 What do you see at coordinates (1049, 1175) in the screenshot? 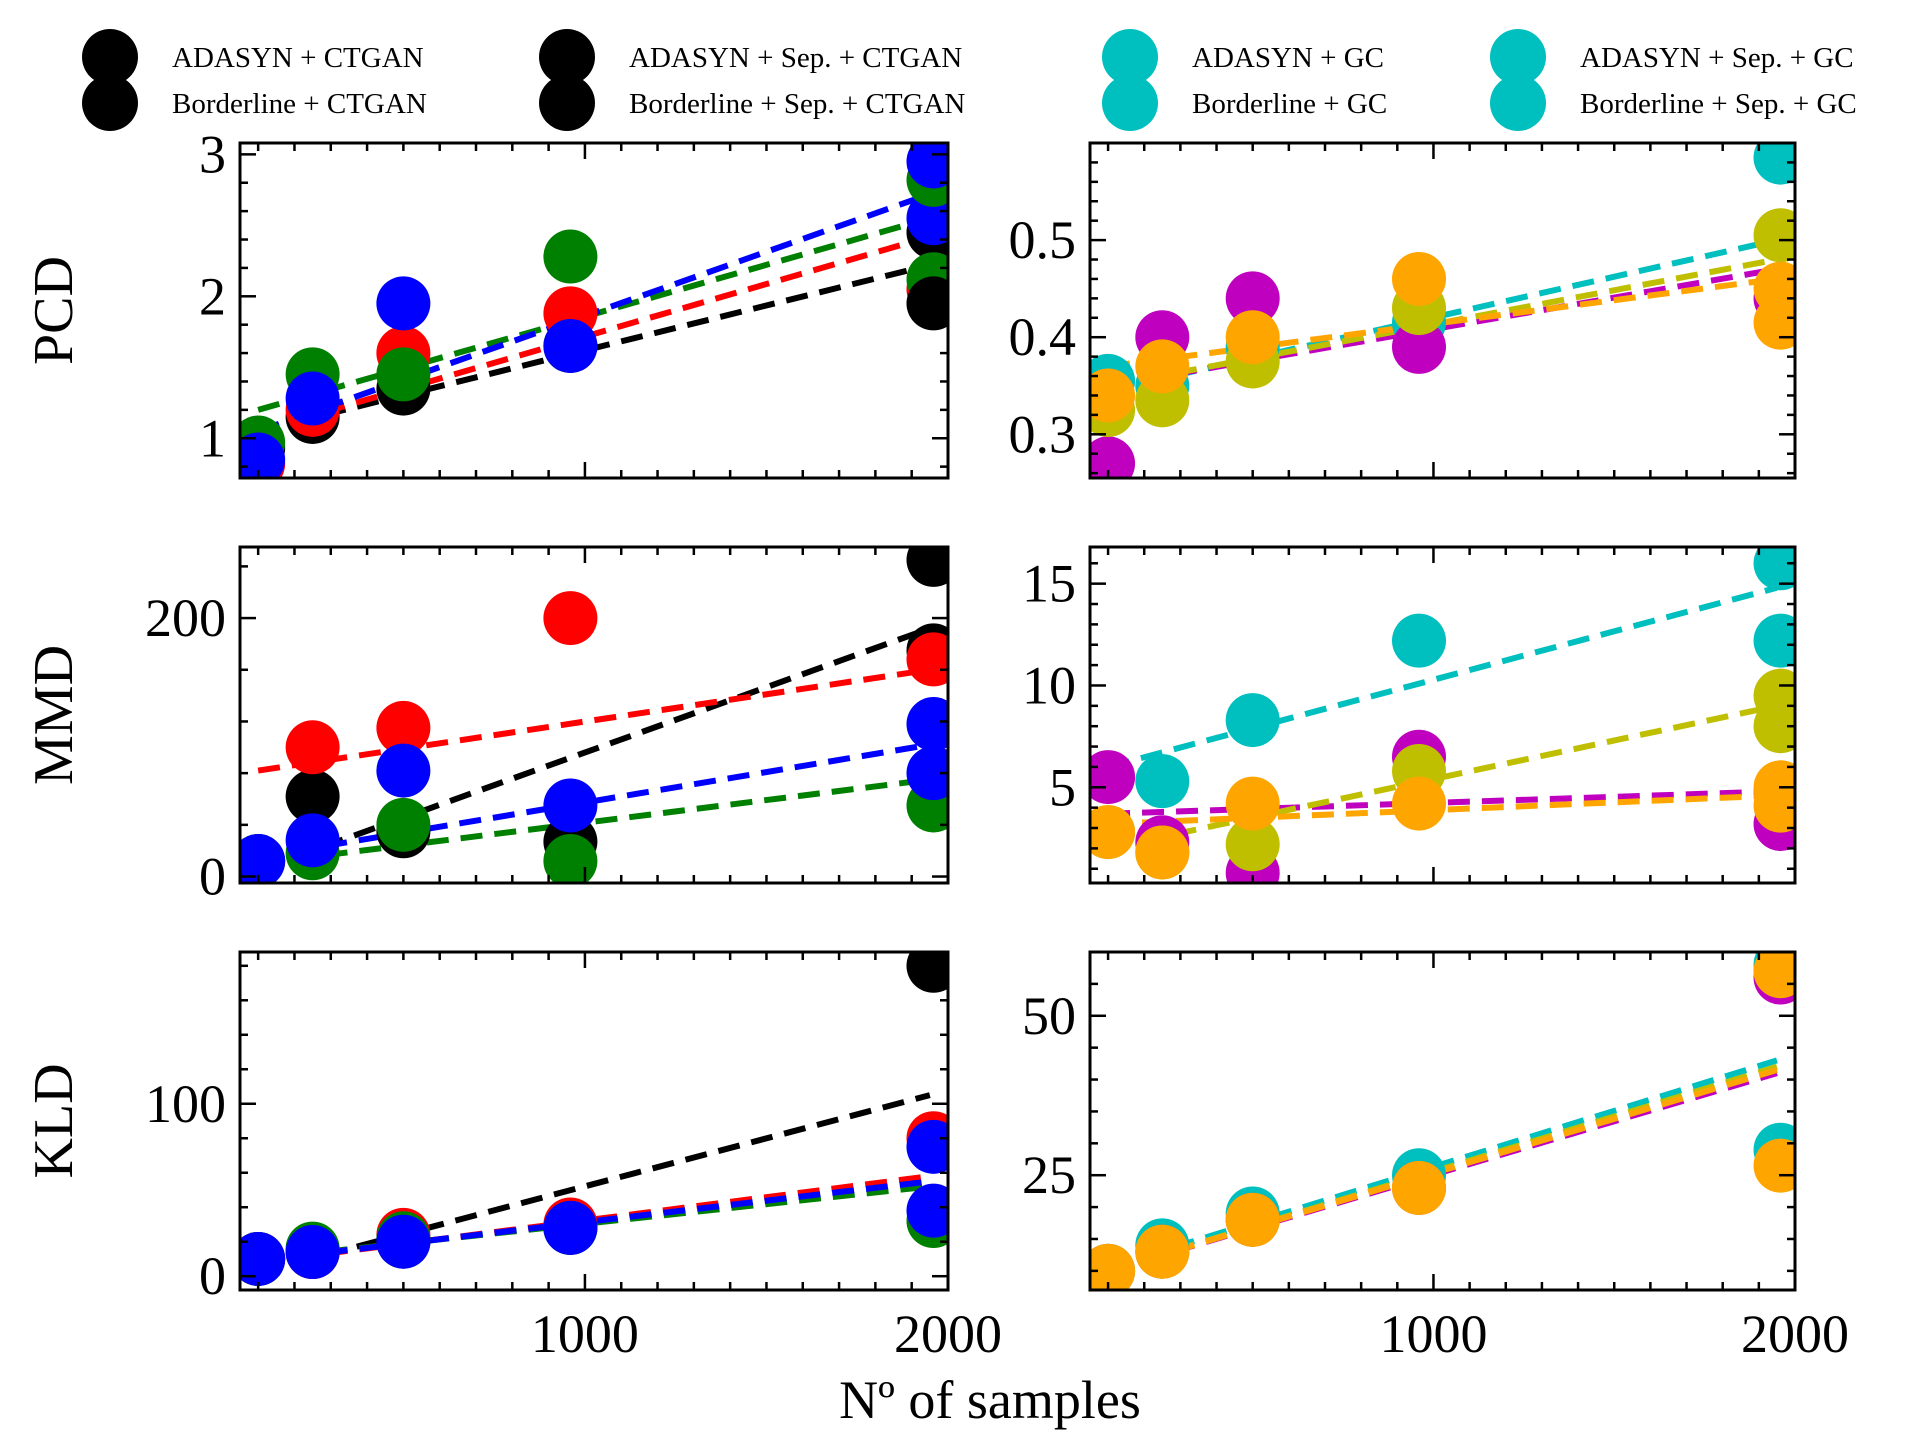
I see `y-tick-label: 25` at bounding box center [1049, 1175].